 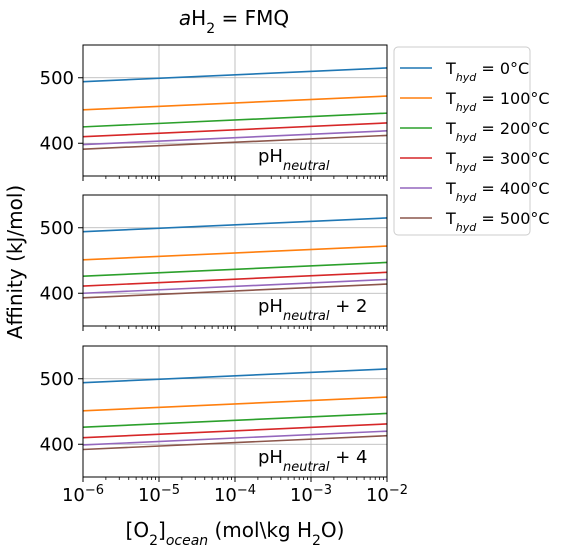 I want to click on x-tick-label: 10⁻⁵, so click(x=159, y=495).